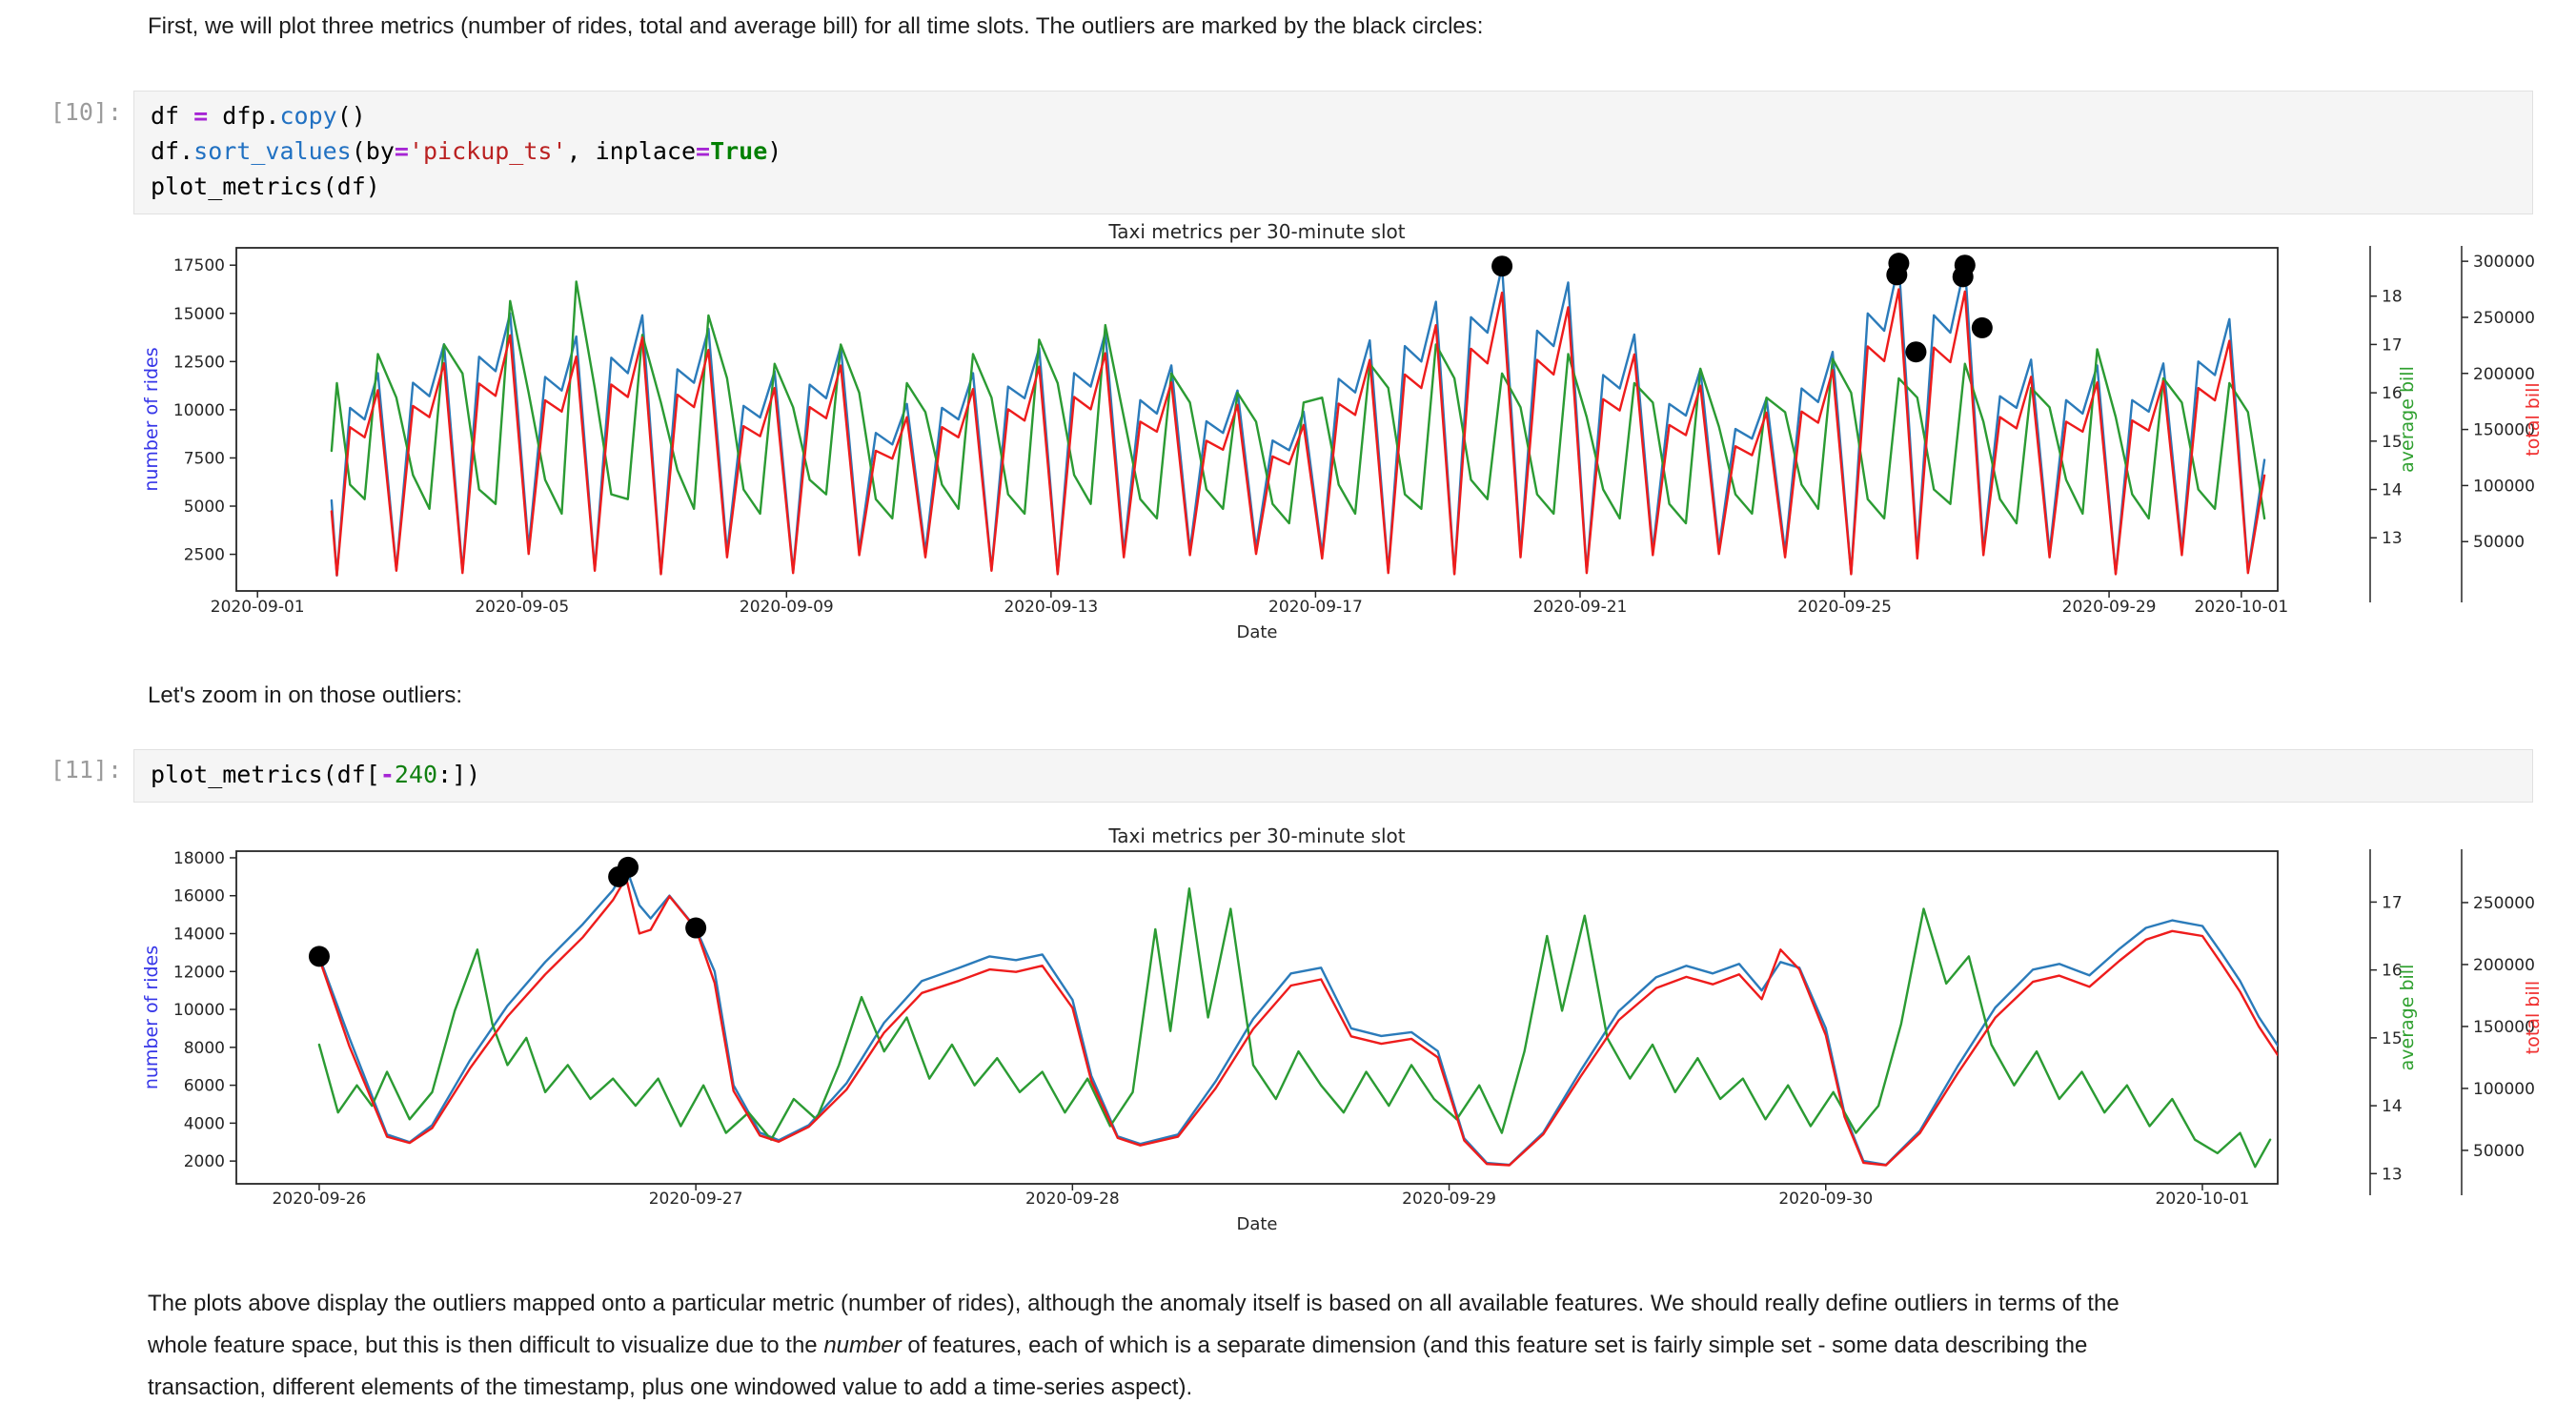 This screenshot has width=2576, height=1424. What do you see at coordinates (1072, 1199) in the screenshot?
I see `x-tick-label: 2020-09-28` at bounding box center [1072, 1199].